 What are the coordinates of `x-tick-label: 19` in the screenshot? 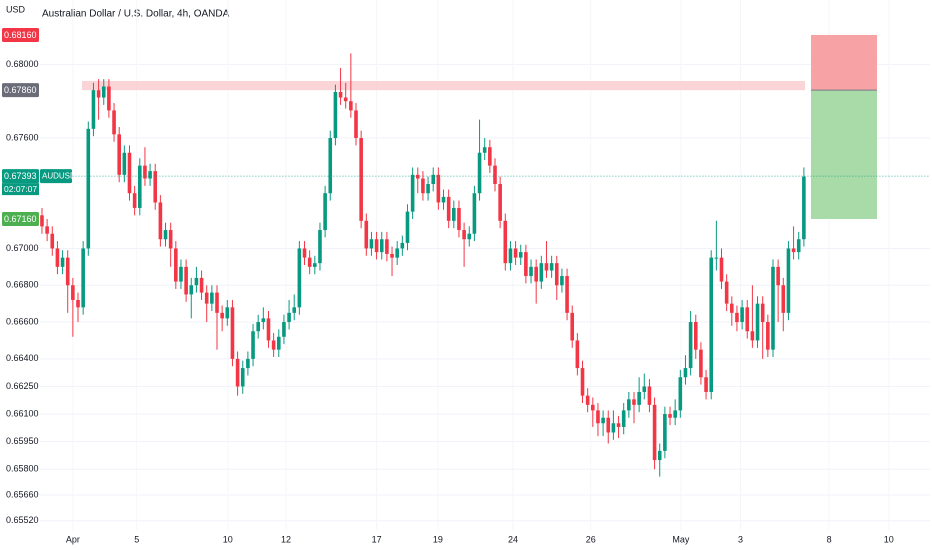 It's located at (438, 539).